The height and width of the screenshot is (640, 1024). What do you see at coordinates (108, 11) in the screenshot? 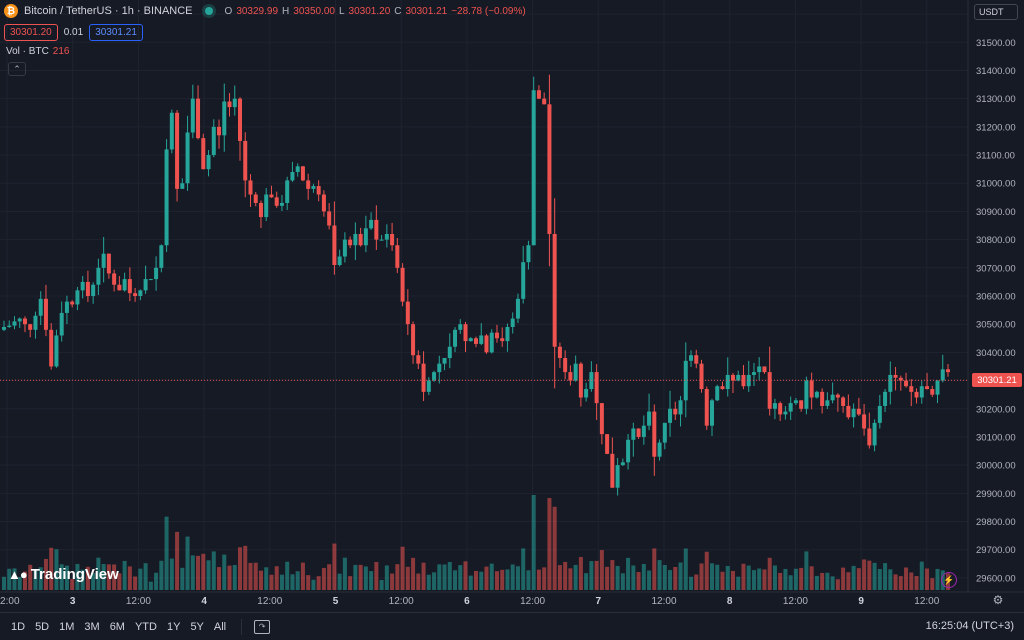
I see `symbol-title: Bitcoin / TetherUS · 1h · BINANCE` at bounding box center [108, 11].